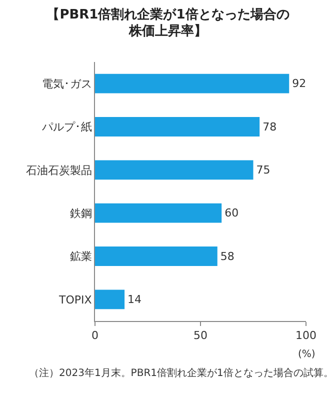  Describe the element at coordinates (59, 170) in the screenshot. I see `y-tick-label: 石油石炭製品` at that location.